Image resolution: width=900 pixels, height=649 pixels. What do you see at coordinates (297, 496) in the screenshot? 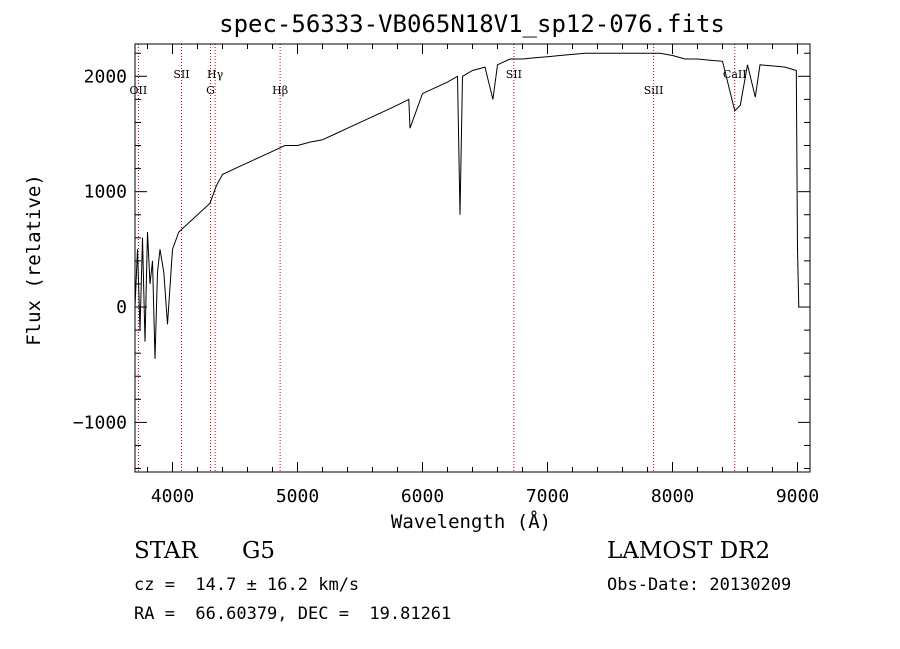
I see `x-tick-label: 5000` at bounding box center [297, 496].